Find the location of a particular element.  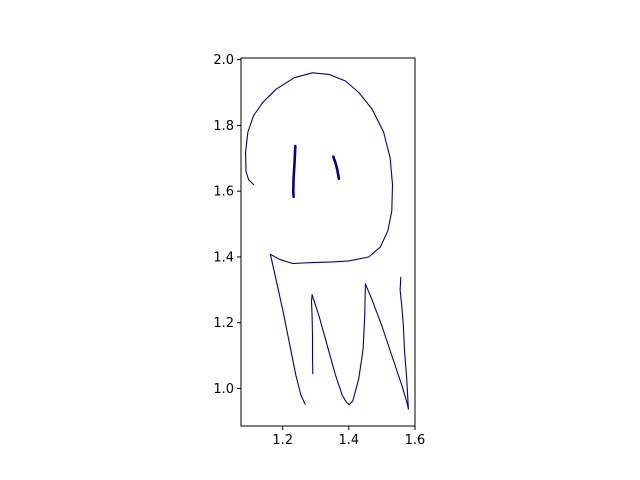

x-tick-label: 1.6 is located at coordinates (415, 440).